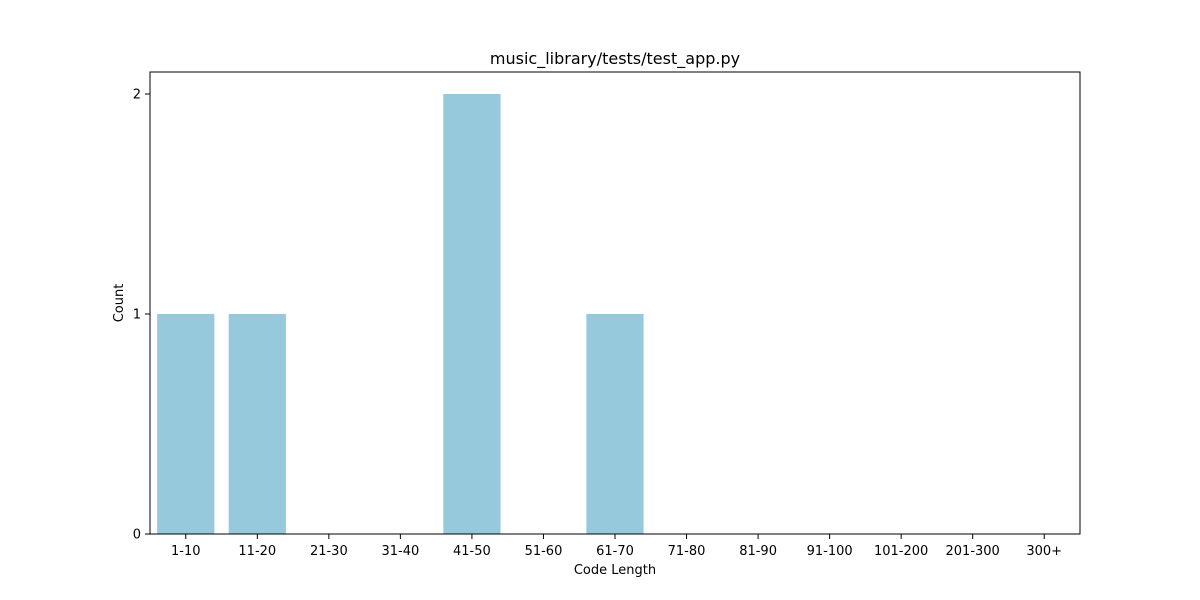  Describe the element at coordinates (615, 570) in the screenshot. I see `x-axis-label: Code Length` at that location.